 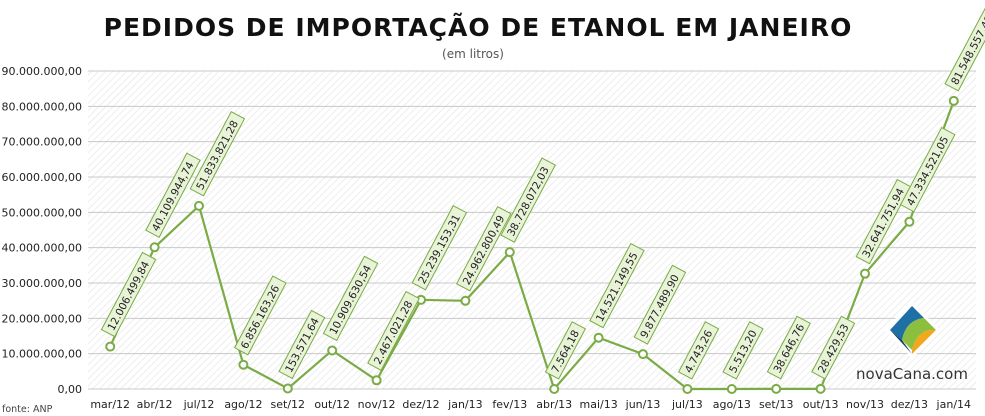 I want to click on brand-name: novaCana.com, so click(x=912, y=374).